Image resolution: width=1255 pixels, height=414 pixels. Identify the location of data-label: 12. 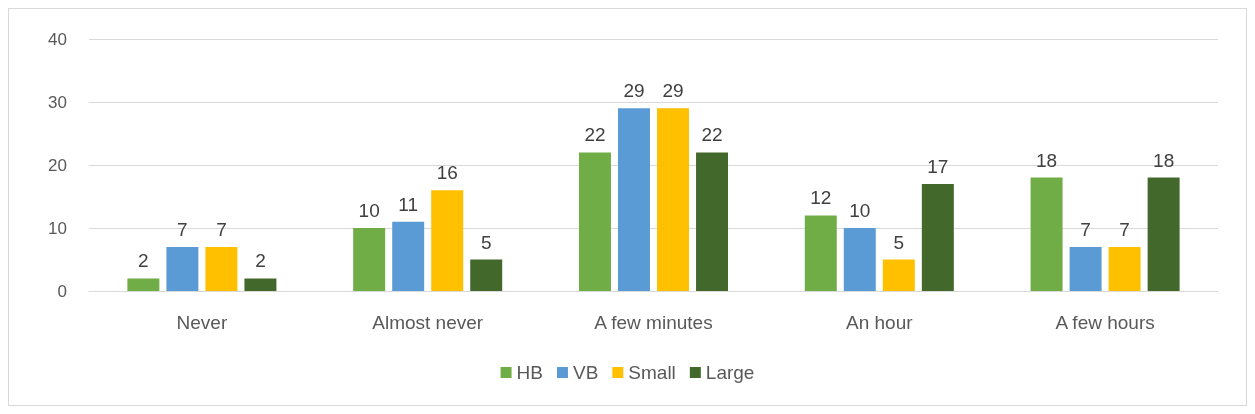
(821, 198).